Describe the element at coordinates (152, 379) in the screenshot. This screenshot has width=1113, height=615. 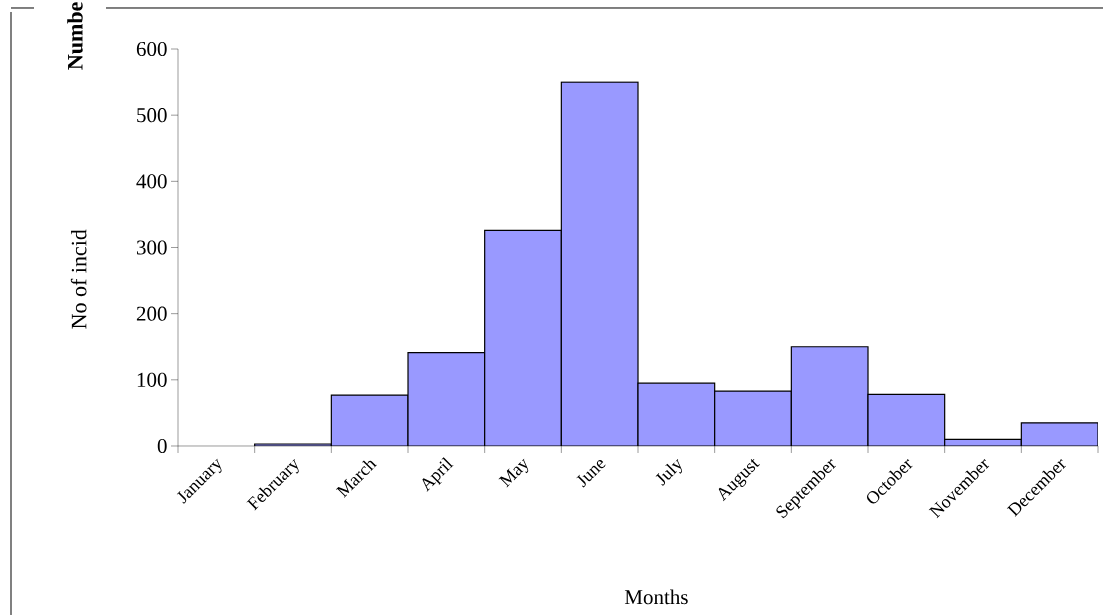
I see `y-tick-label: 100` at that location.